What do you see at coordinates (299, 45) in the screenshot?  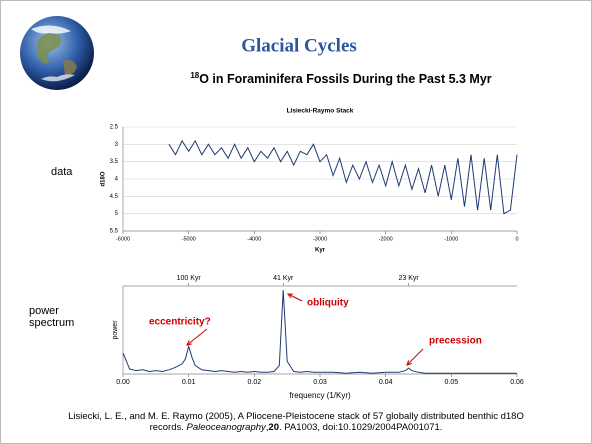 I see `slide-title: Glacial Cycles` at bounding box center [299, 45].